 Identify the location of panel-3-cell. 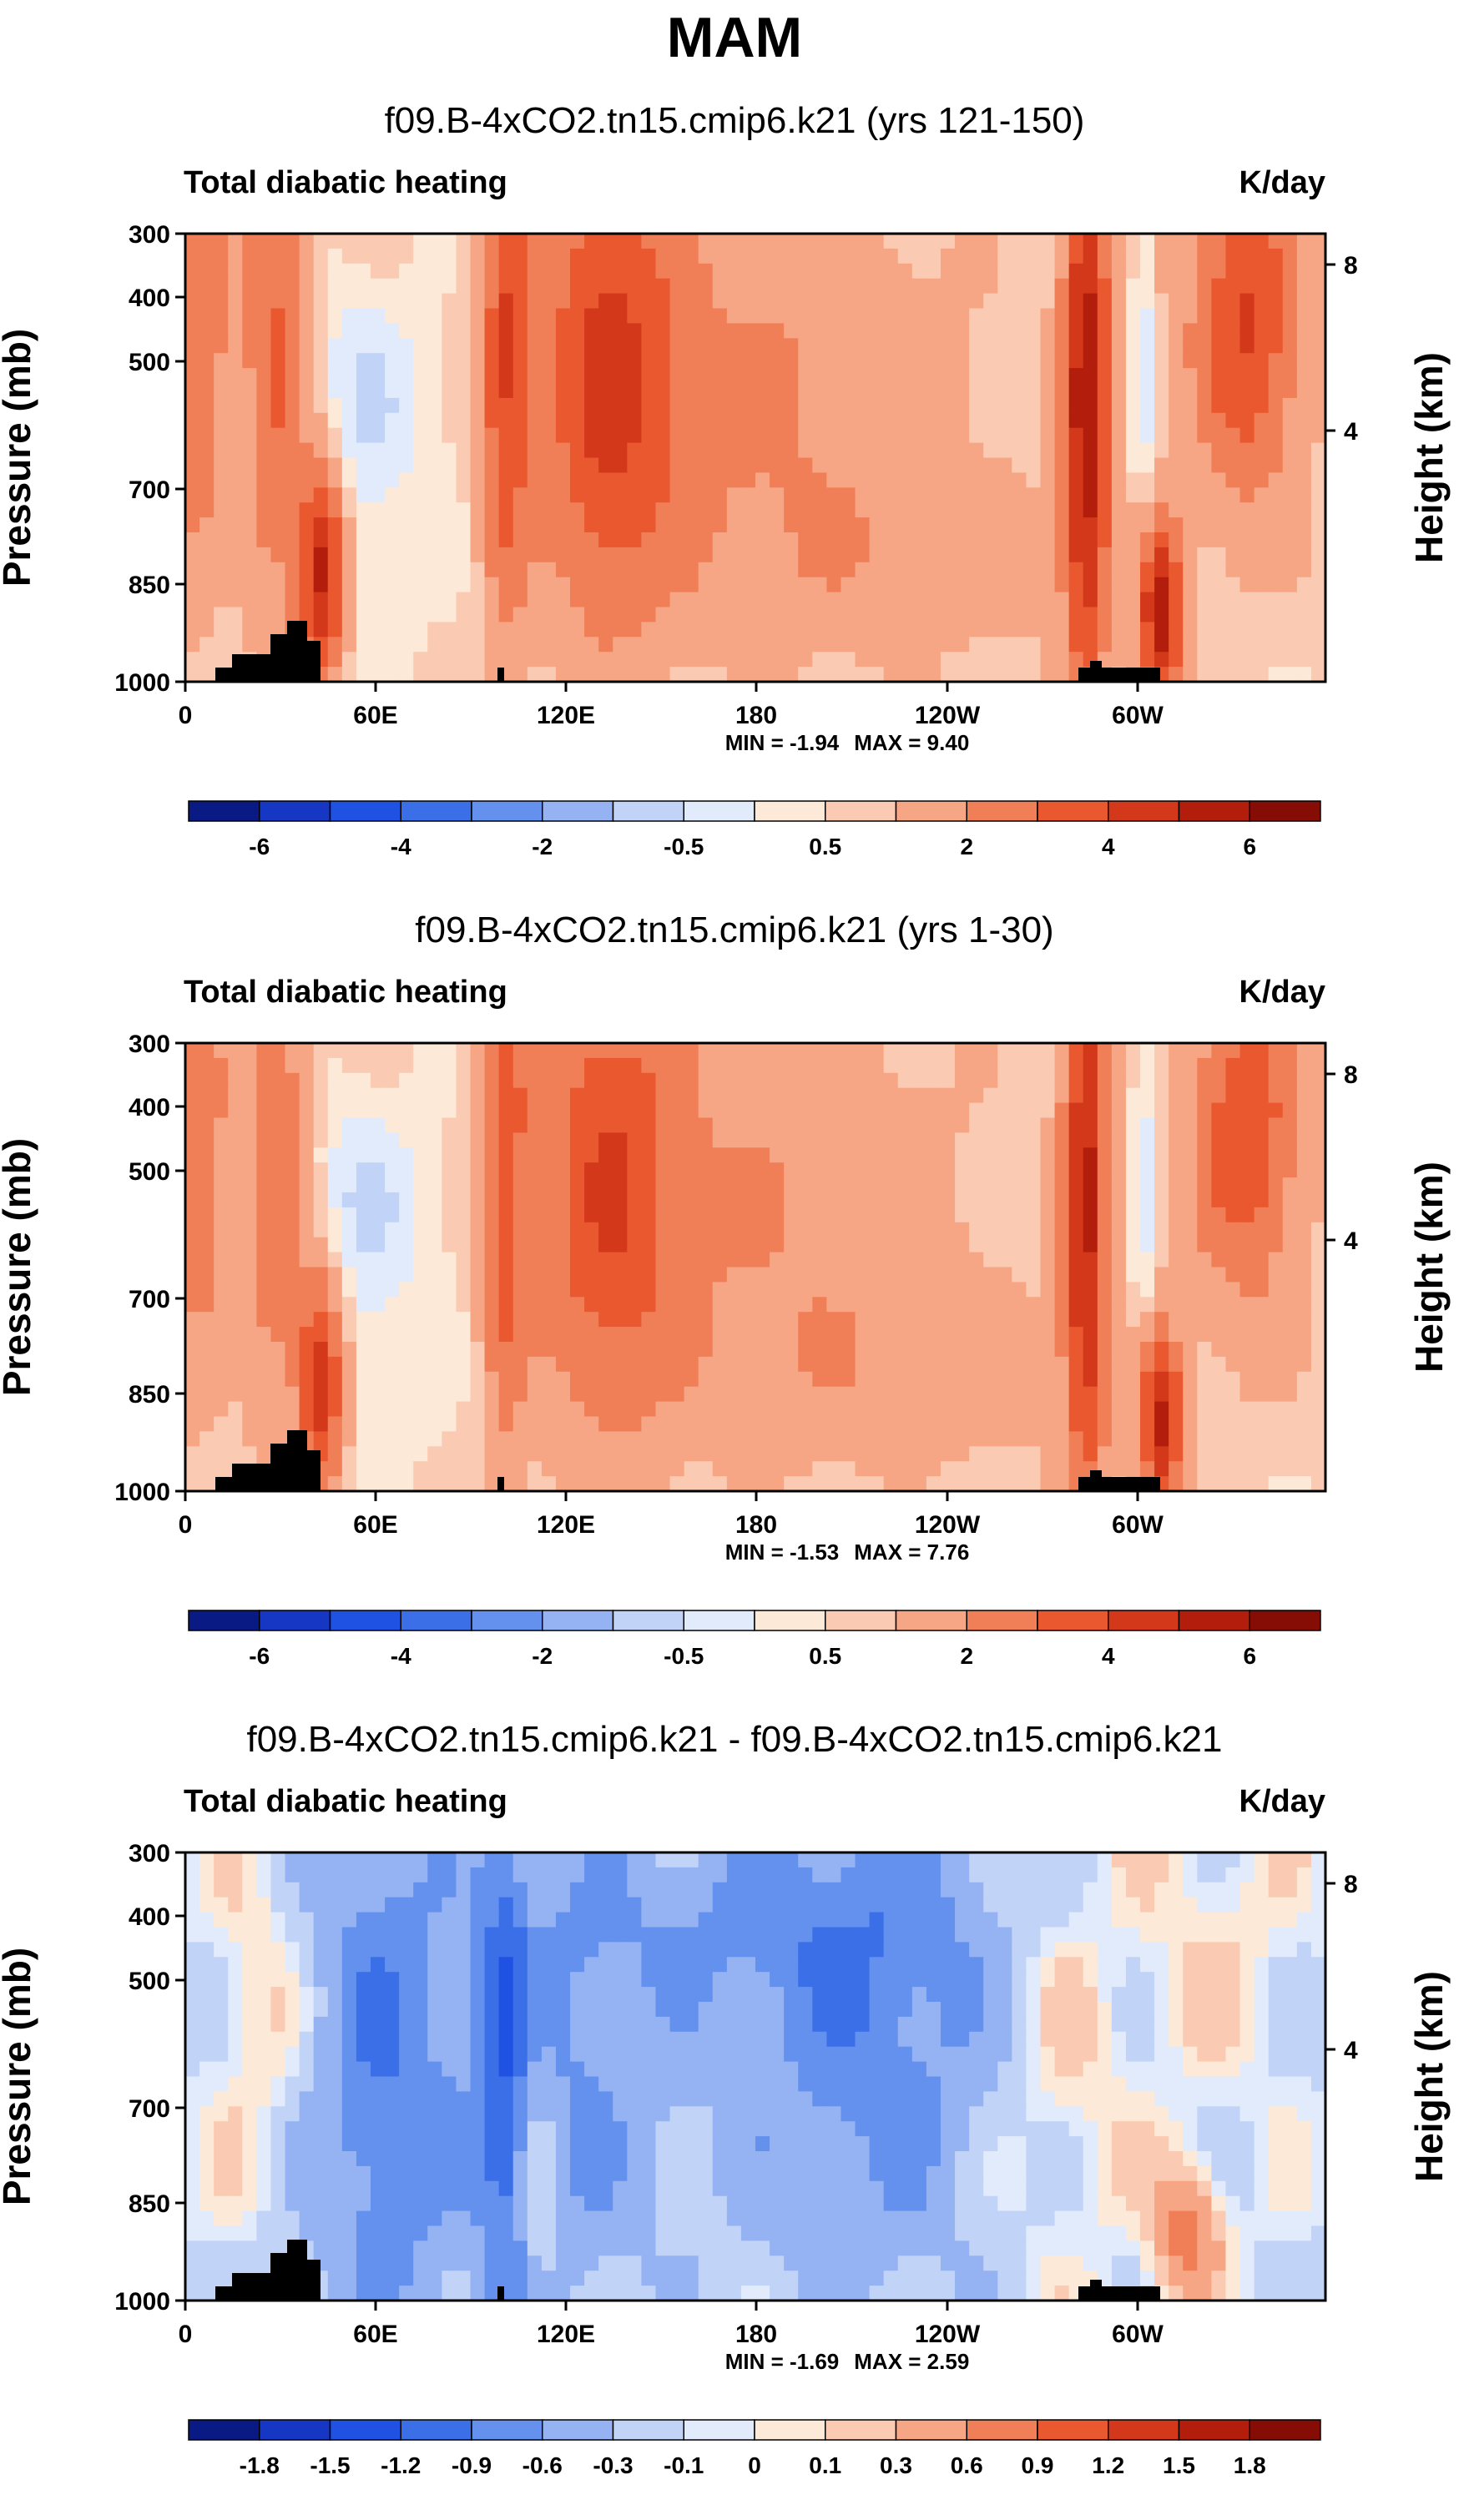
(520, 1860).